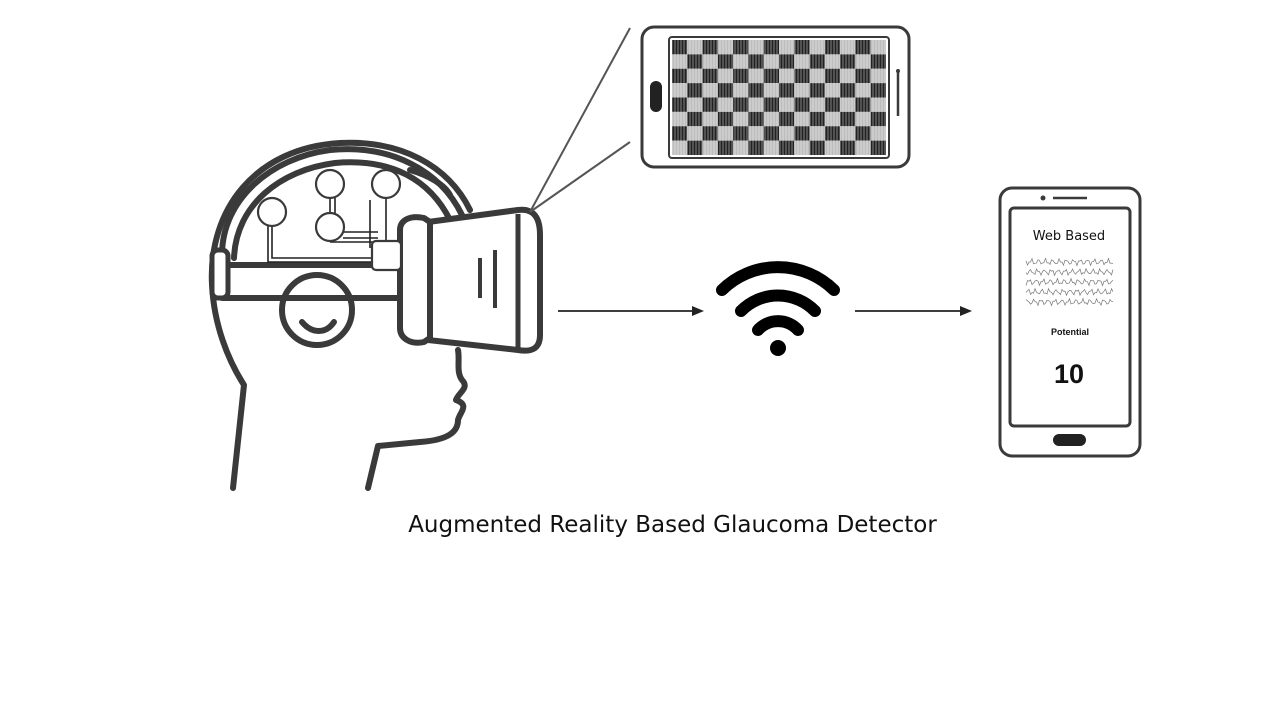 This screenshot has width=1280, height=720. I want to click on smartphone-icon: Web Based Potential 10, so click(1070, 322).